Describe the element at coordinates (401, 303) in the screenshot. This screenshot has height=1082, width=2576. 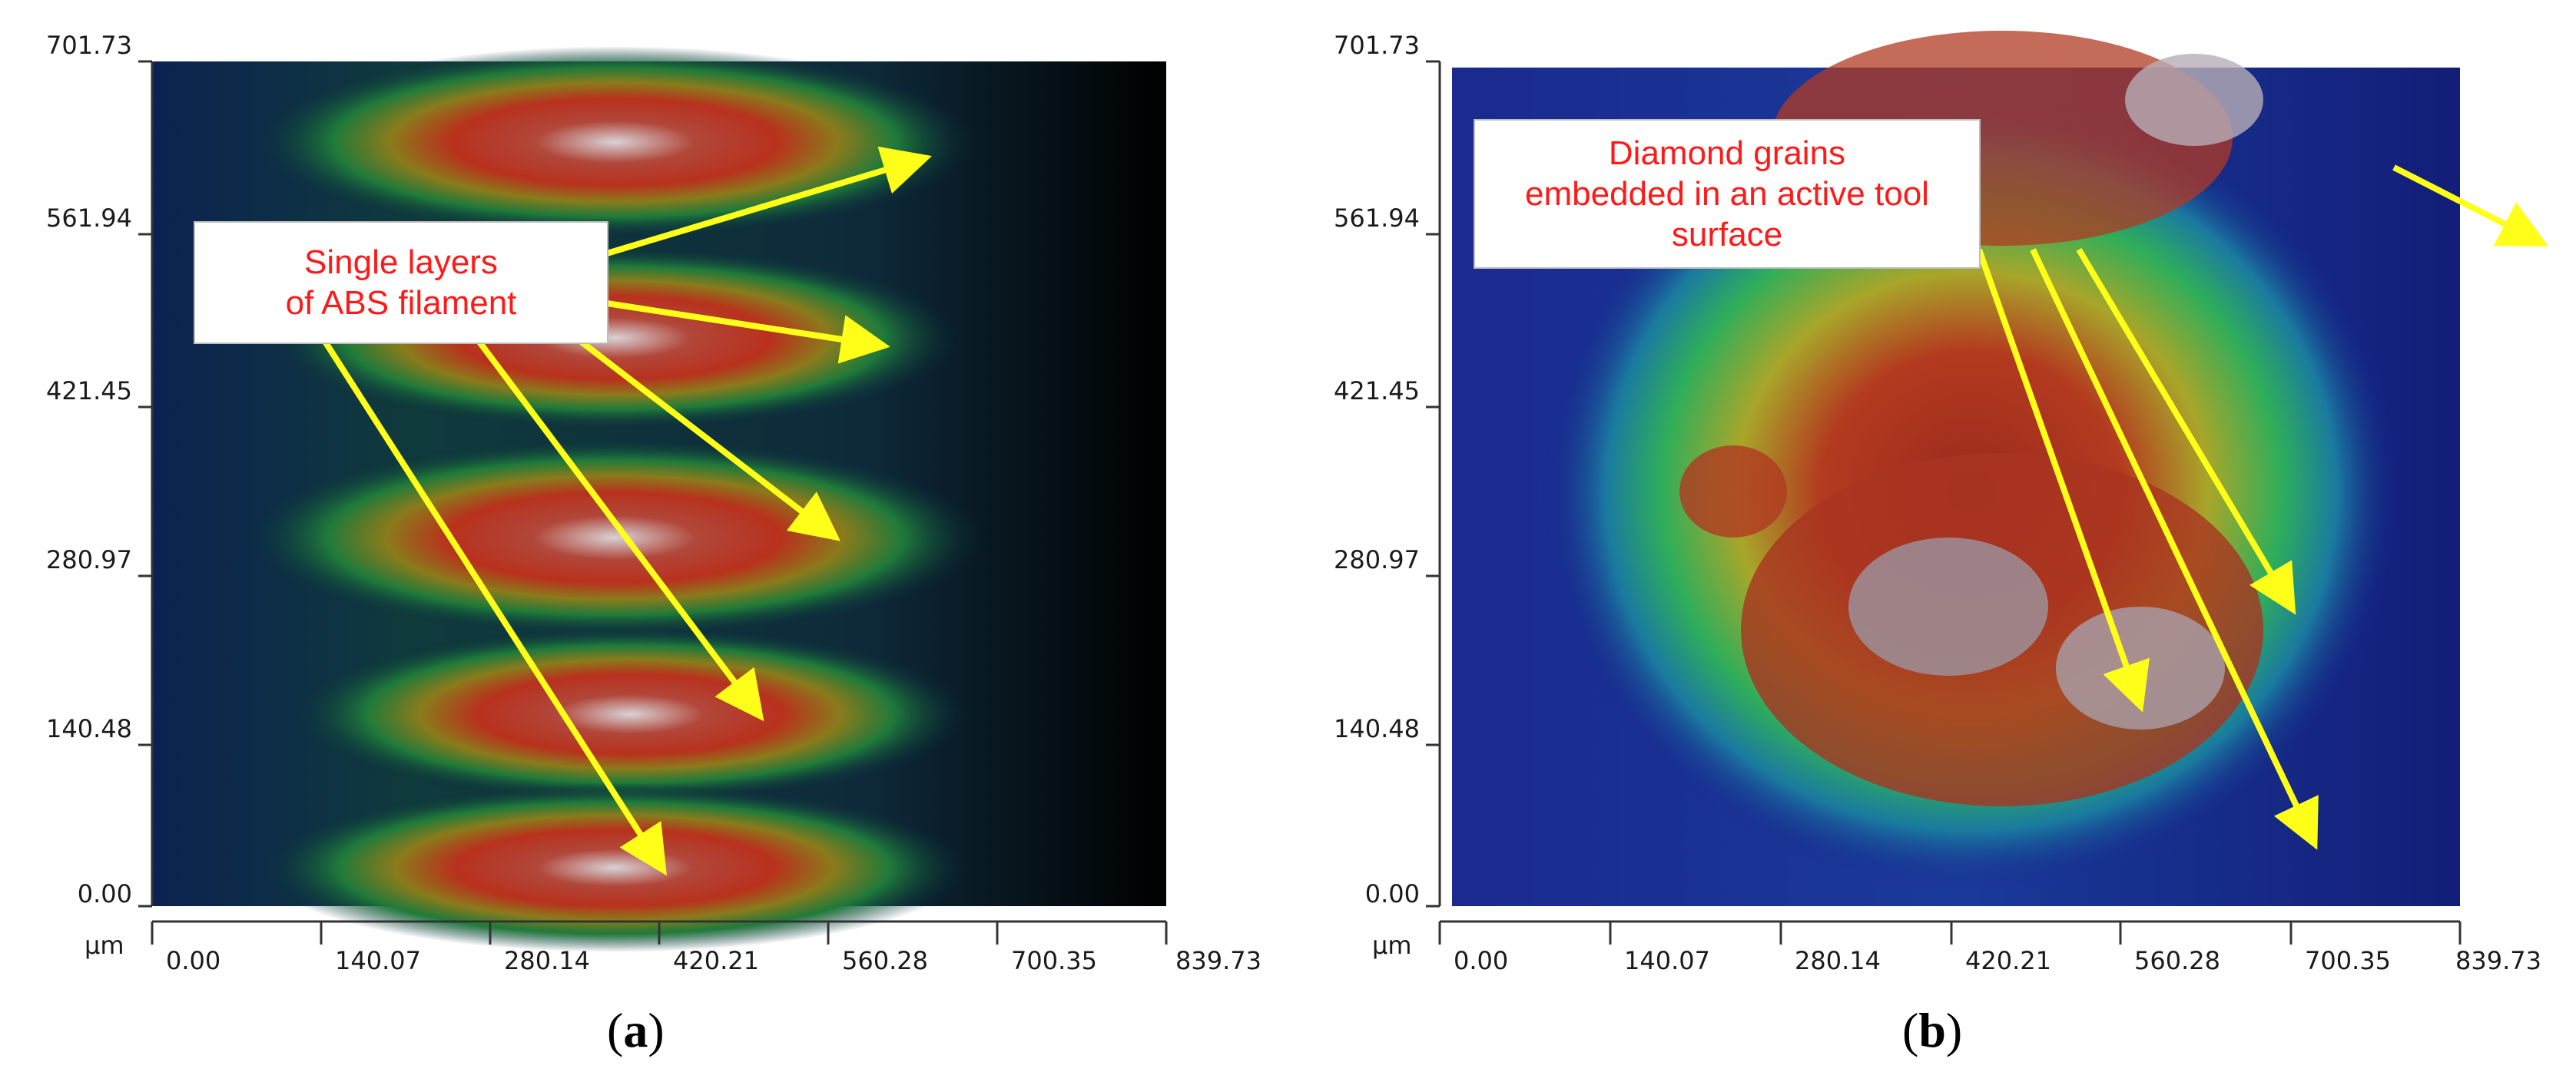
I see `callout-line-2: of ABS filament` at that location.